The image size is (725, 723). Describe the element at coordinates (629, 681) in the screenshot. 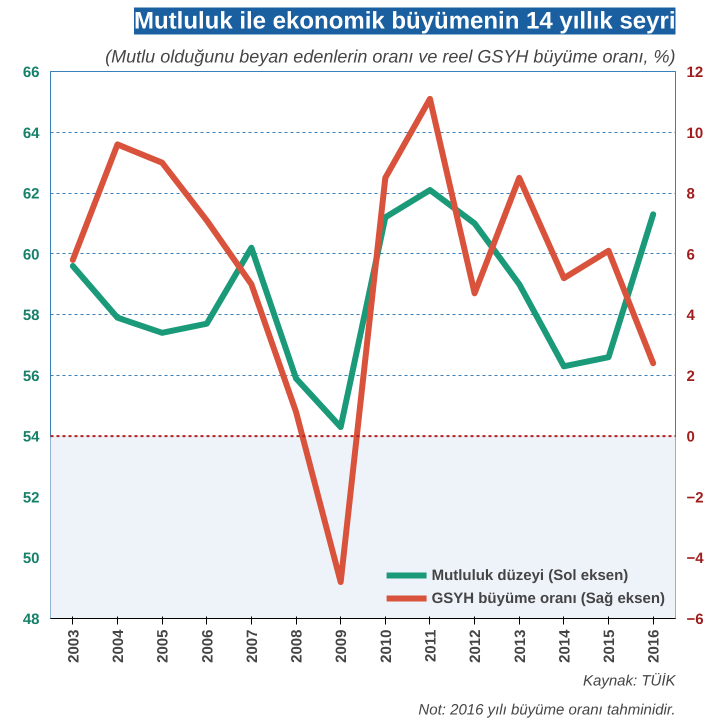

I see `text: Kaynak: TÜİK` at that location.